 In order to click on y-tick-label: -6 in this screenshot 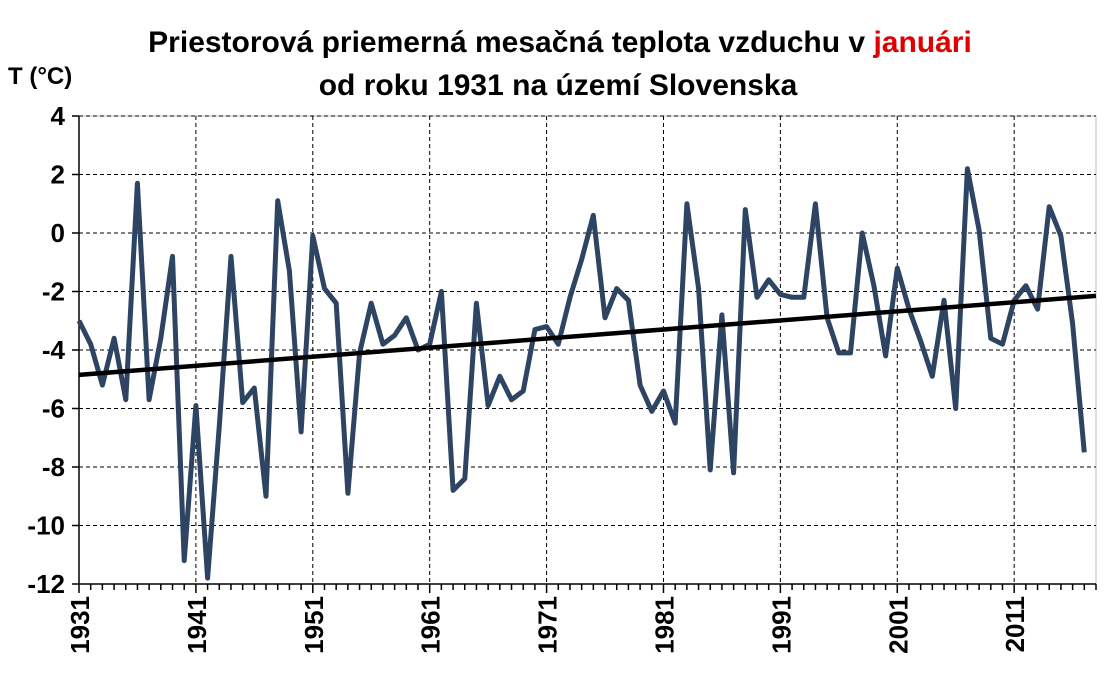, I will do `click(53, 409)`.